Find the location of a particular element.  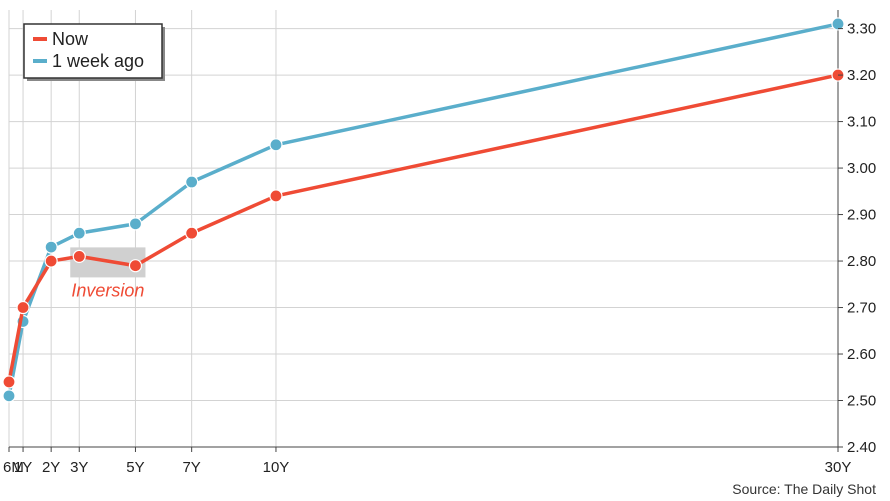

x-tick-label: 1Y is located at coordinates (23, 467).